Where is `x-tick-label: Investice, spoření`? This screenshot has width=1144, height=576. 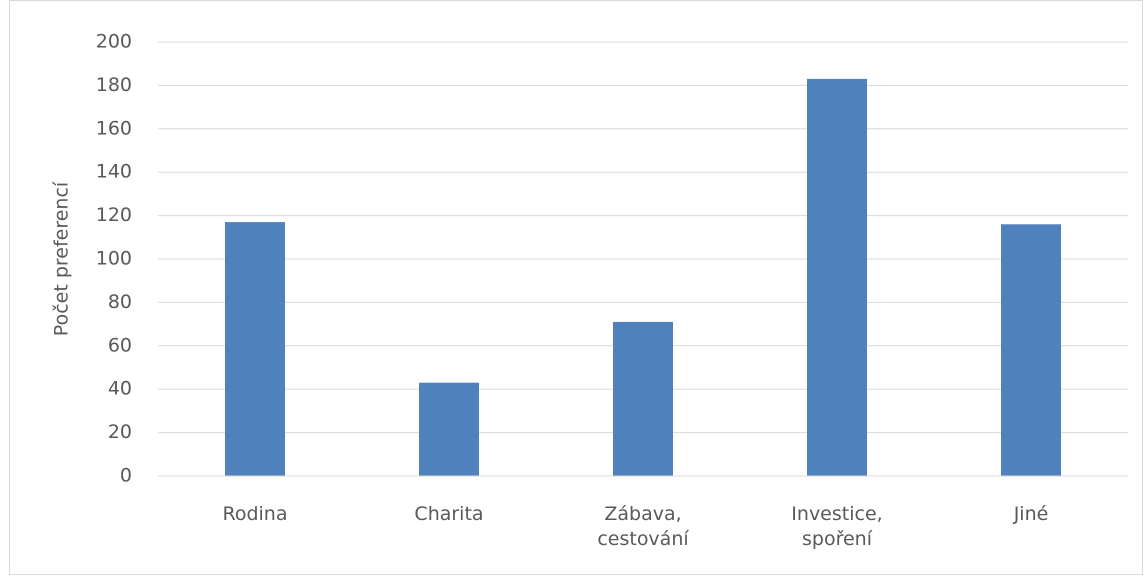
x-tick-label: Investice, spoření is located at coordinates (837, 526).